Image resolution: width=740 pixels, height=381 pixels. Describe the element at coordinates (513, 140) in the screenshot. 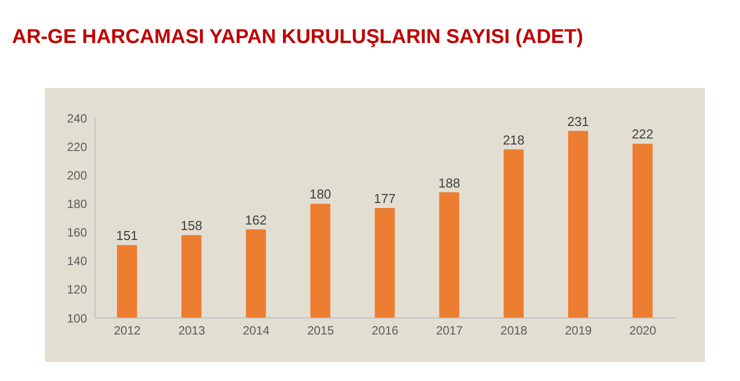

I see `data-label: 218` at that location.